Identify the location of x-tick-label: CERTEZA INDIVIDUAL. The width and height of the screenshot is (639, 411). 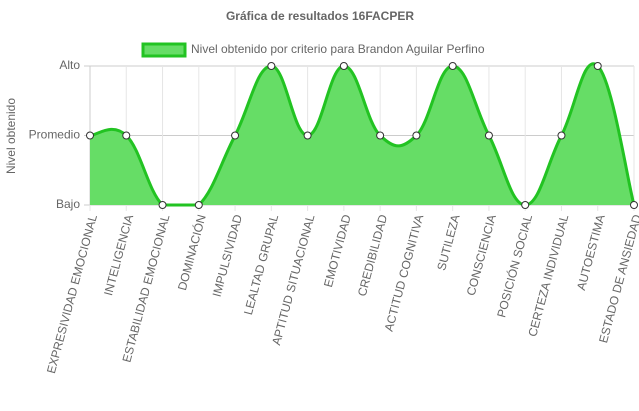
(548, 275).